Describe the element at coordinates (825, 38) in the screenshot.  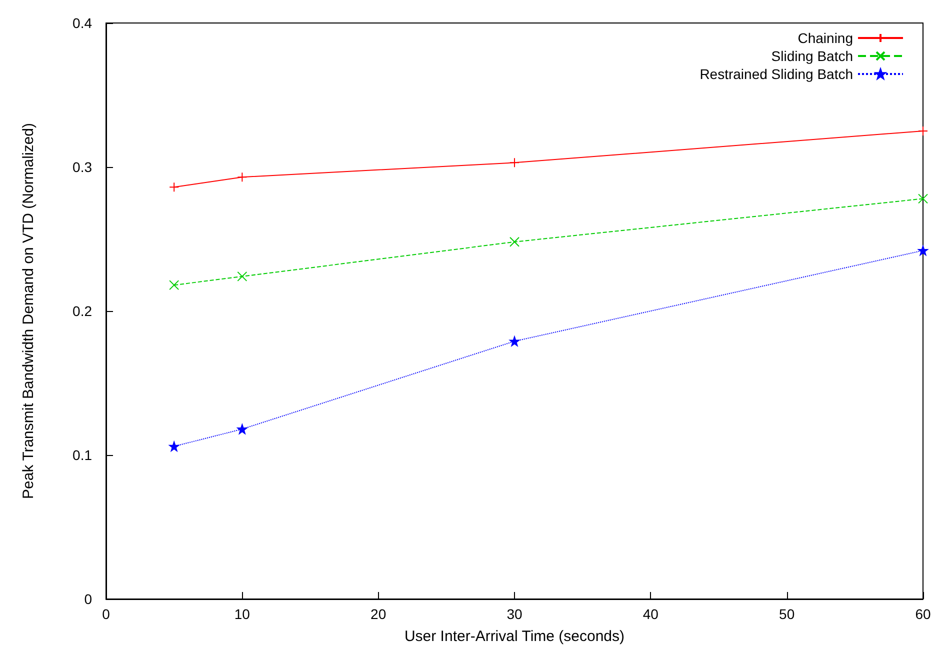
I see `legend-label: Chaining` at that location.